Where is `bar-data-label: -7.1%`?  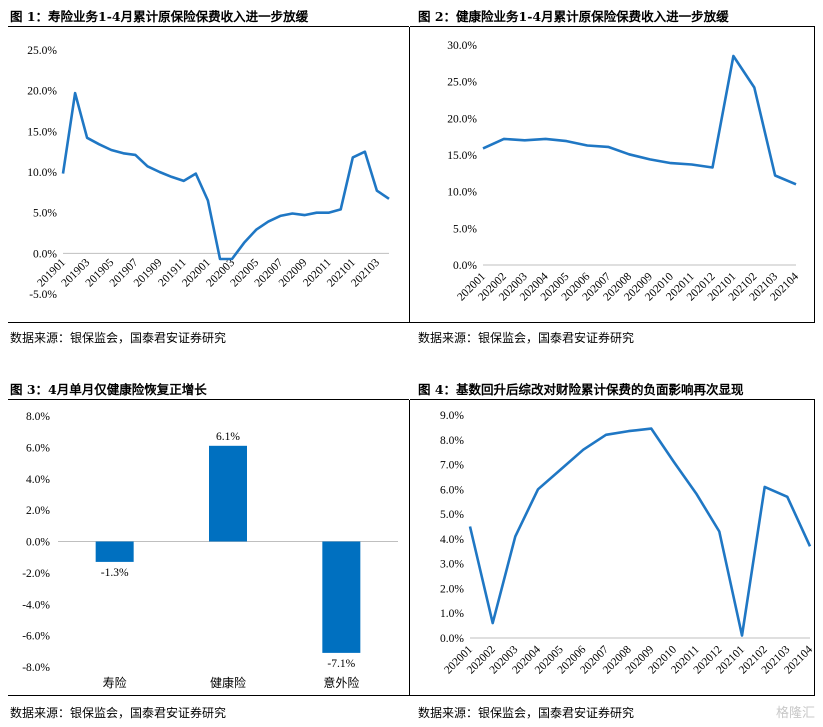 bar-data-label: -7.1% is located at coordinates (341, 664).